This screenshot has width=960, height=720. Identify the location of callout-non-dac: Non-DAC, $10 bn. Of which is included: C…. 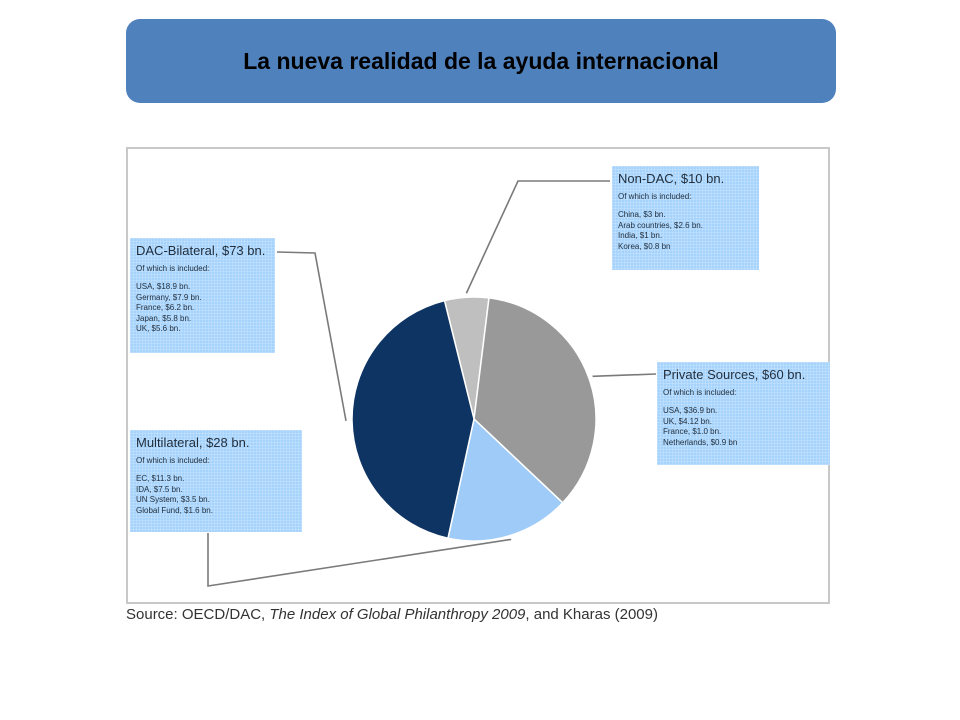
(685, 218).